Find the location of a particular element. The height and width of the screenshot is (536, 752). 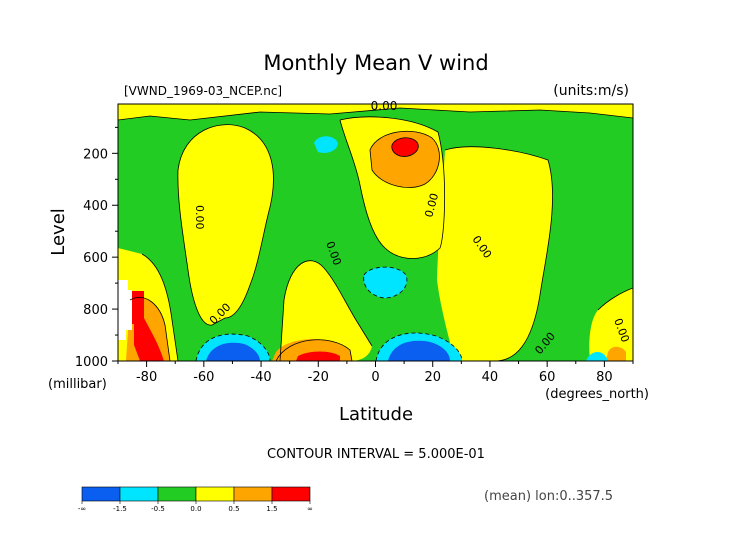

x-tick-label: 20 is located at coordinates (432, 377).